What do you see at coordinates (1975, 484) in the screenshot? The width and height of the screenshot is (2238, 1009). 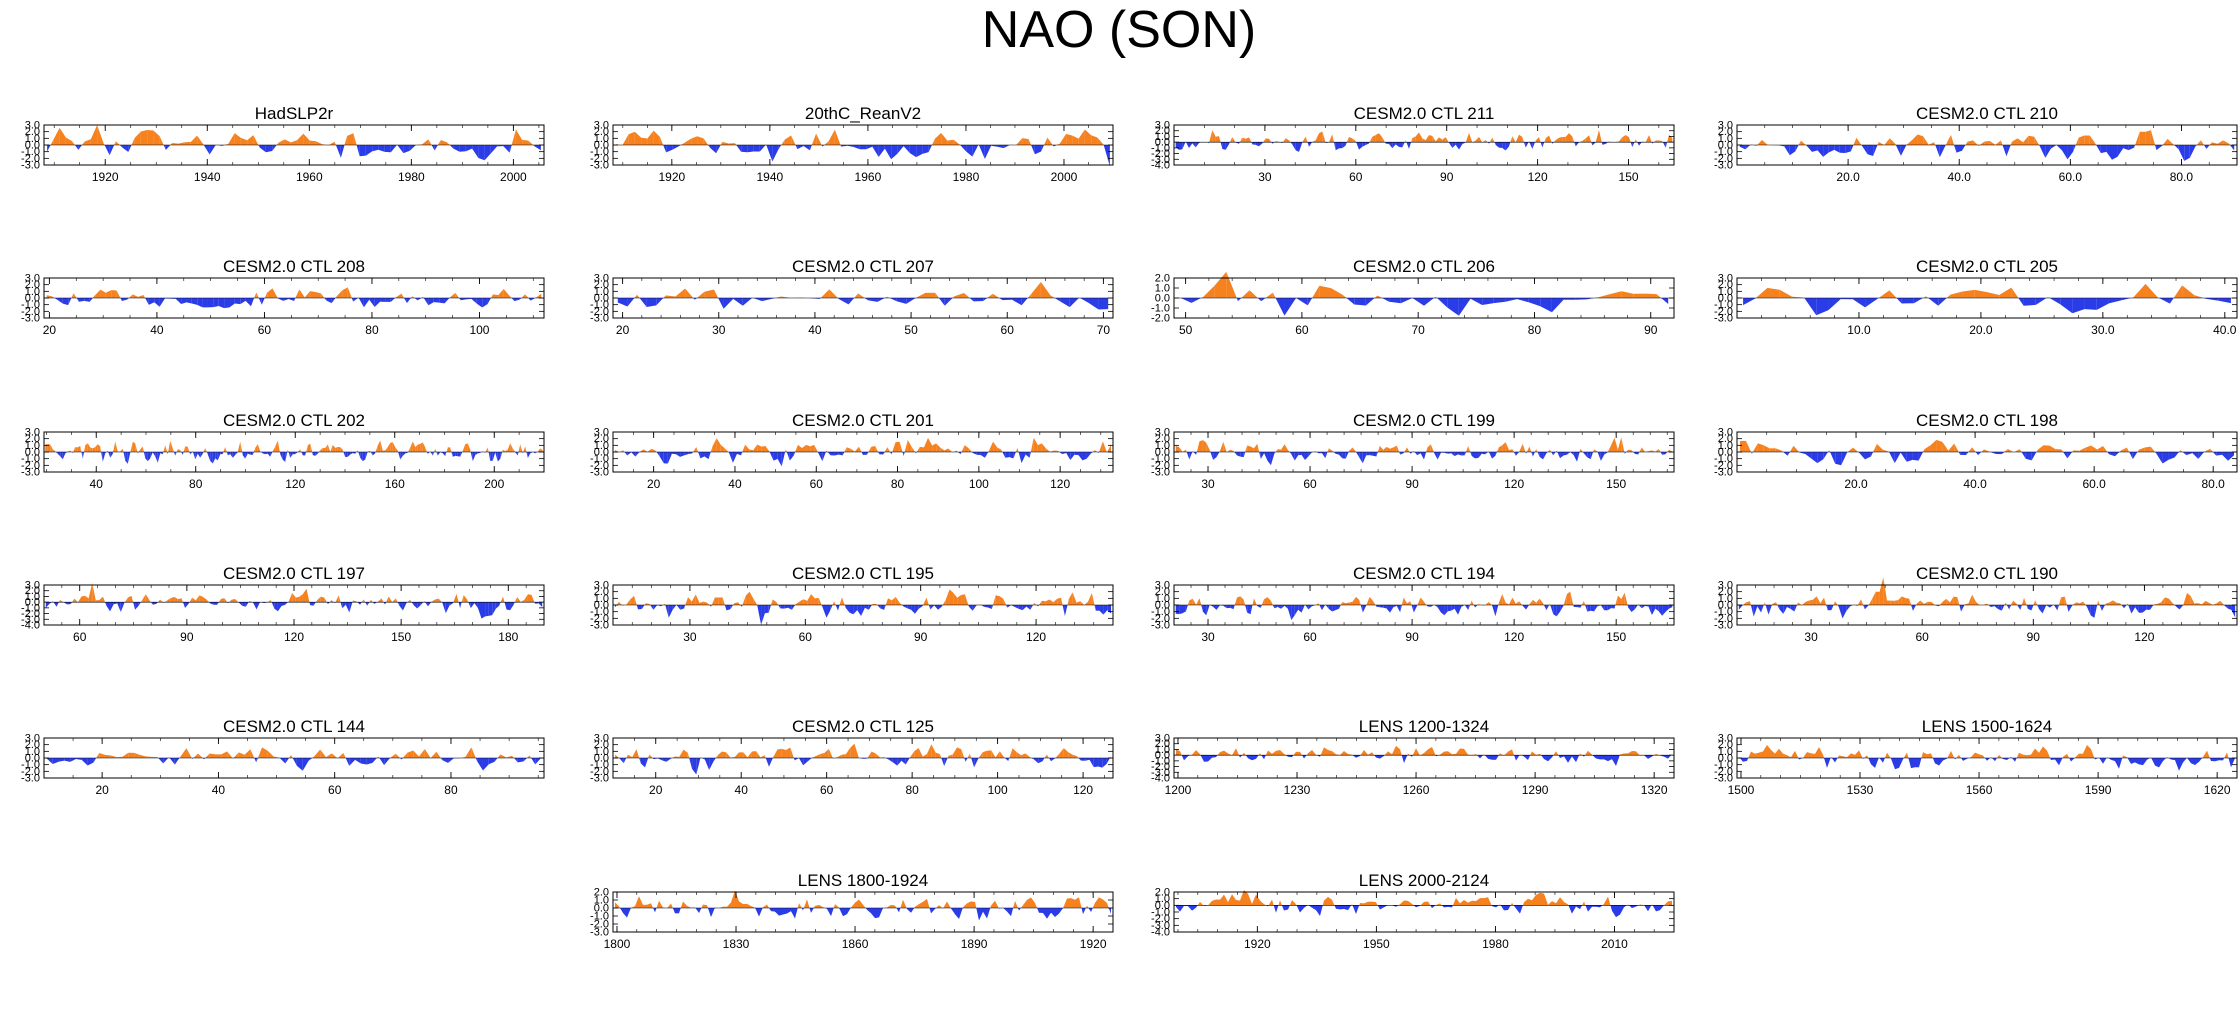 I see `x-tick-label: 40.0` at bounding box center [1975, 484].